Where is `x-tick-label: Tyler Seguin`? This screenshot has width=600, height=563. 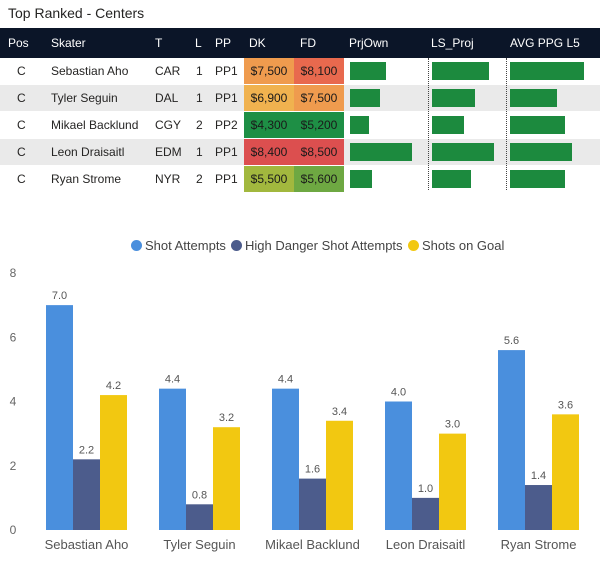
x-tick-label: Tyler Seguin is located at coordinates (199, 544).